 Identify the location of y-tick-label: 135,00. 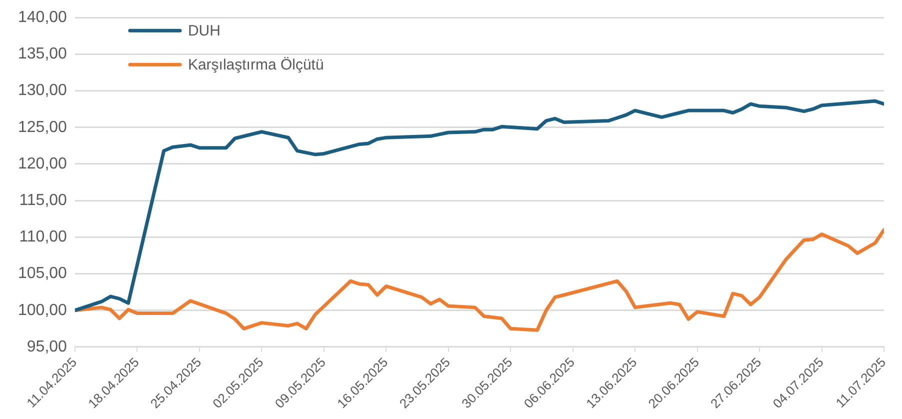
(43, 54).